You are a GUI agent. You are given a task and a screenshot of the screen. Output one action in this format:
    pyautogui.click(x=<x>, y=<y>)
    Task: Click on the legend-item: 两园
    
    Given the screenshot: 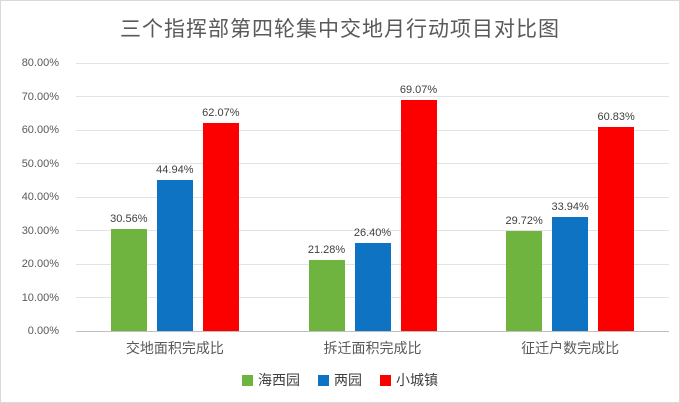 What is the action you would take?
    pyautogui.click(x=340, y=380)
    